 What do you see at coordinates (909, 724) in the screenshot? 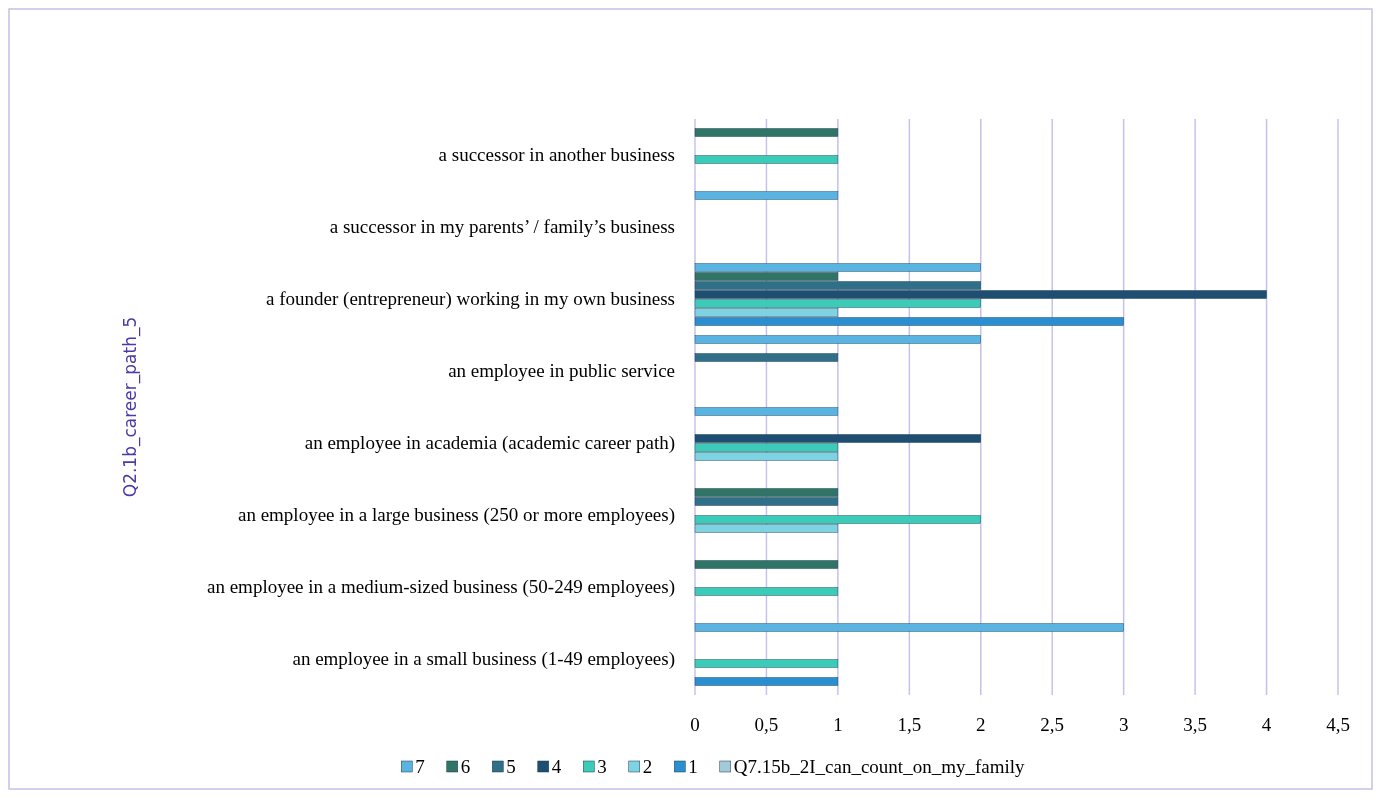
I see `x-tick-label: 1,5` at bounding box center [909, 724].